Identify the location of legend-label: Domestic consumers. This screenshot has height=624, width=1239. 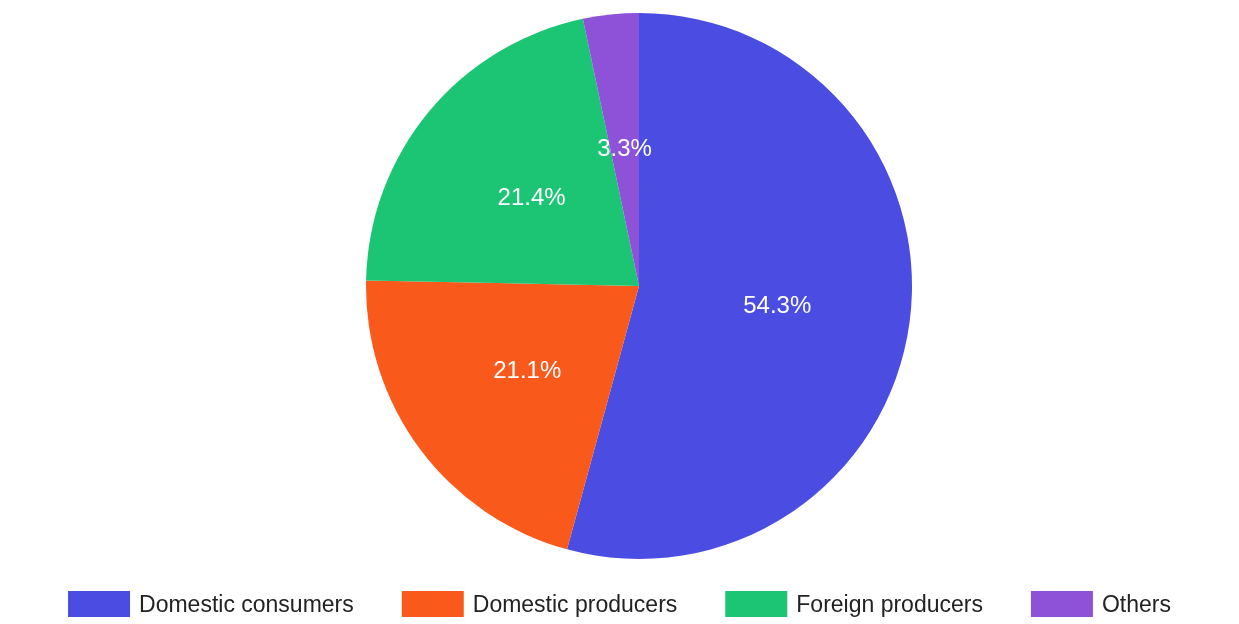
(246, 604).